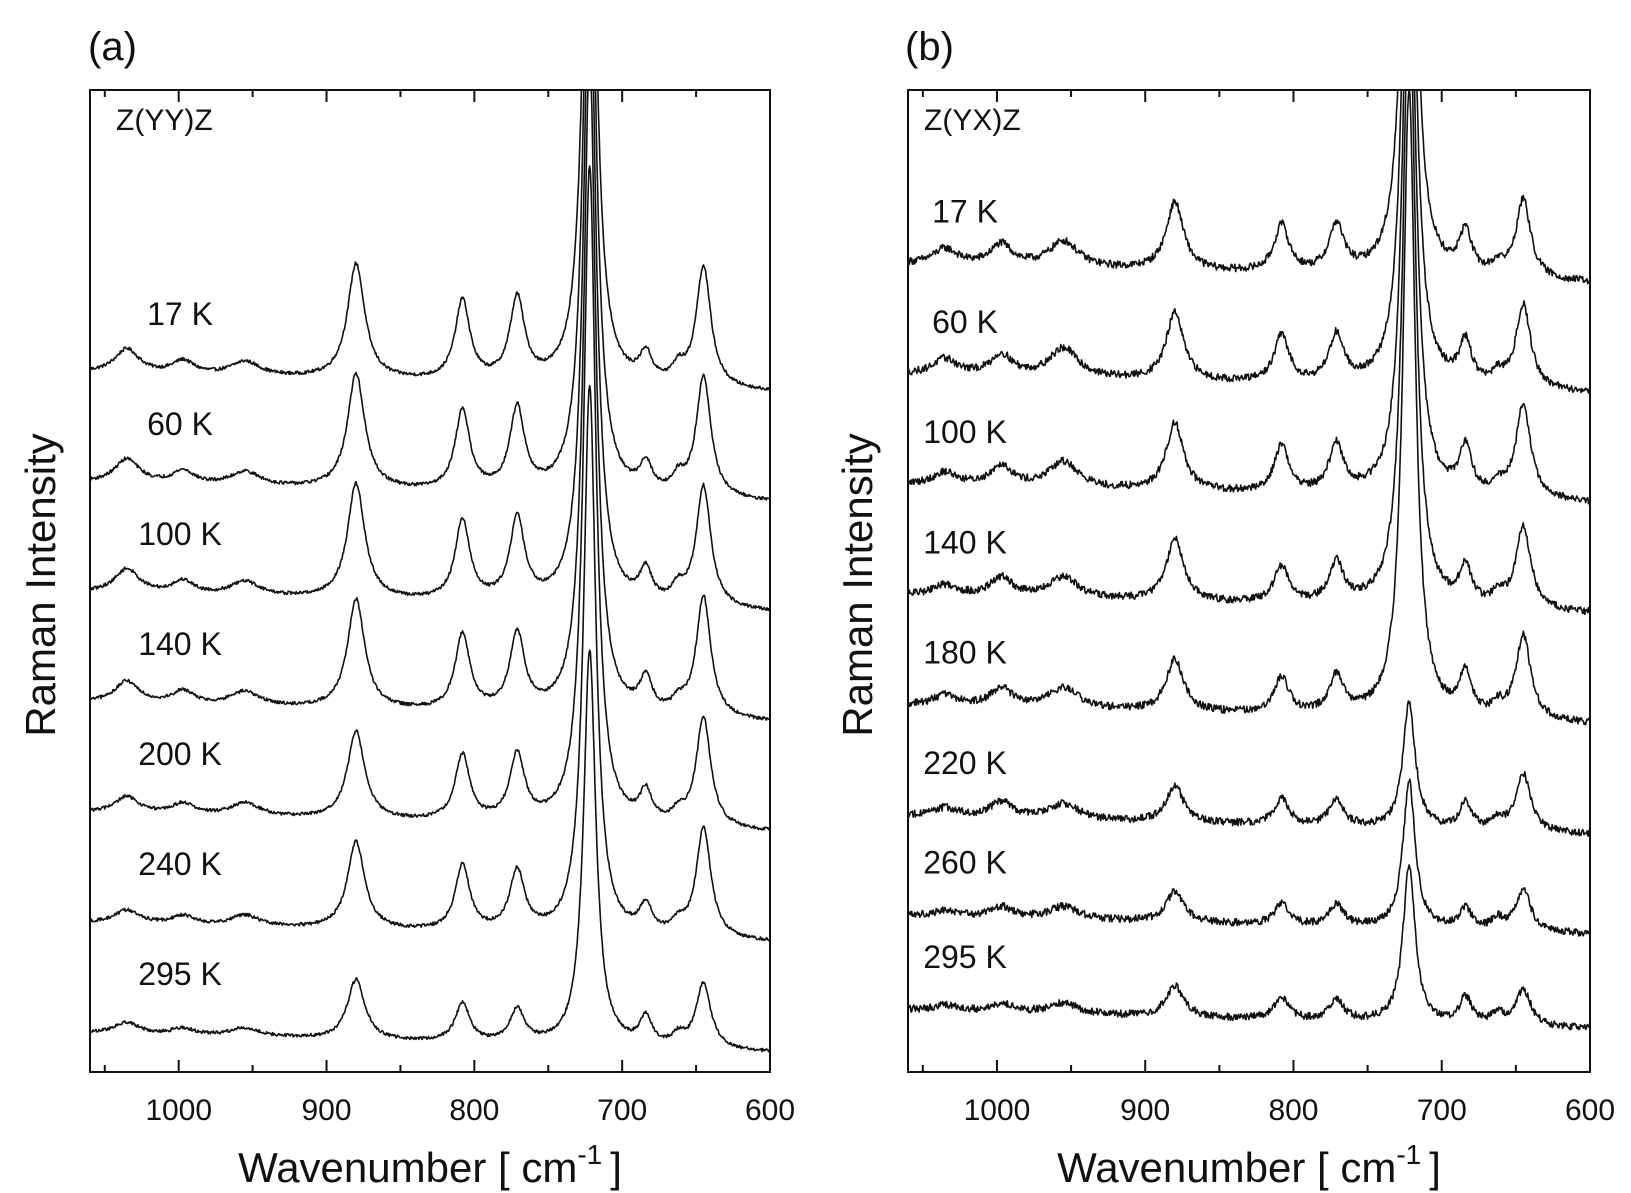 This screenshot has width=1631, height=1193. What do you see at coordinates (965, 585) in the screenshot?
I see `panel-b-temperature-labels: 17 K 60 K 100 K 140 K 180 K 220 K 260 K 295 K` at bounding box center [965, 585].